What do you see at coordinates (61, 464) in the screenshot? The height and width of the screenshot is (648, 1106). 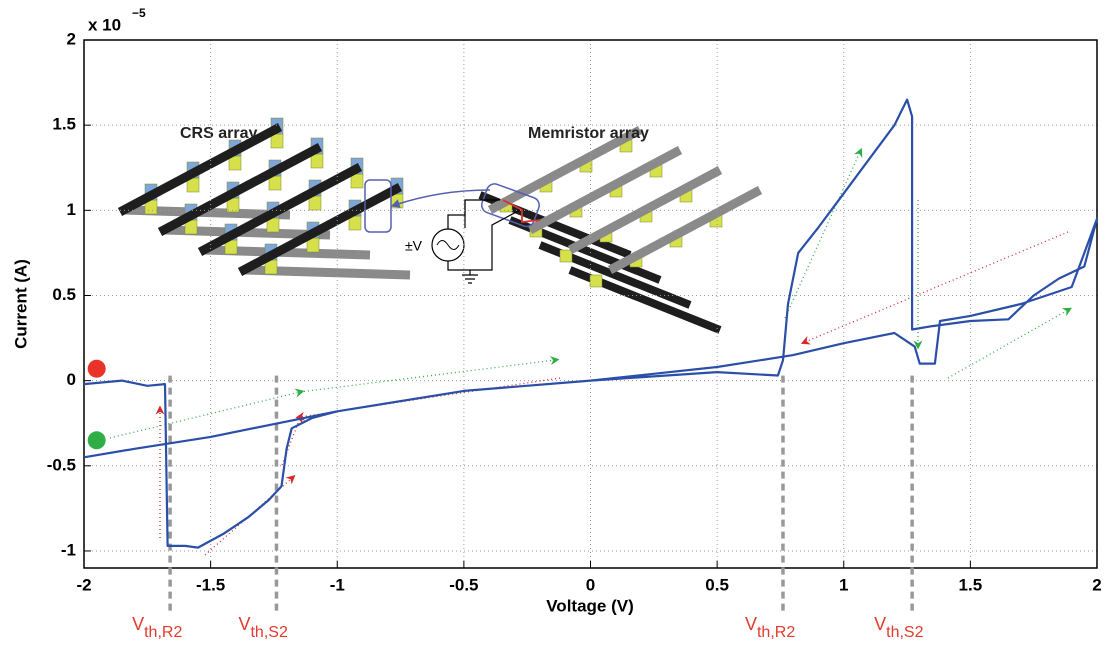 I see `y-tick-label: -0.5` at bounding box center [61, 464].